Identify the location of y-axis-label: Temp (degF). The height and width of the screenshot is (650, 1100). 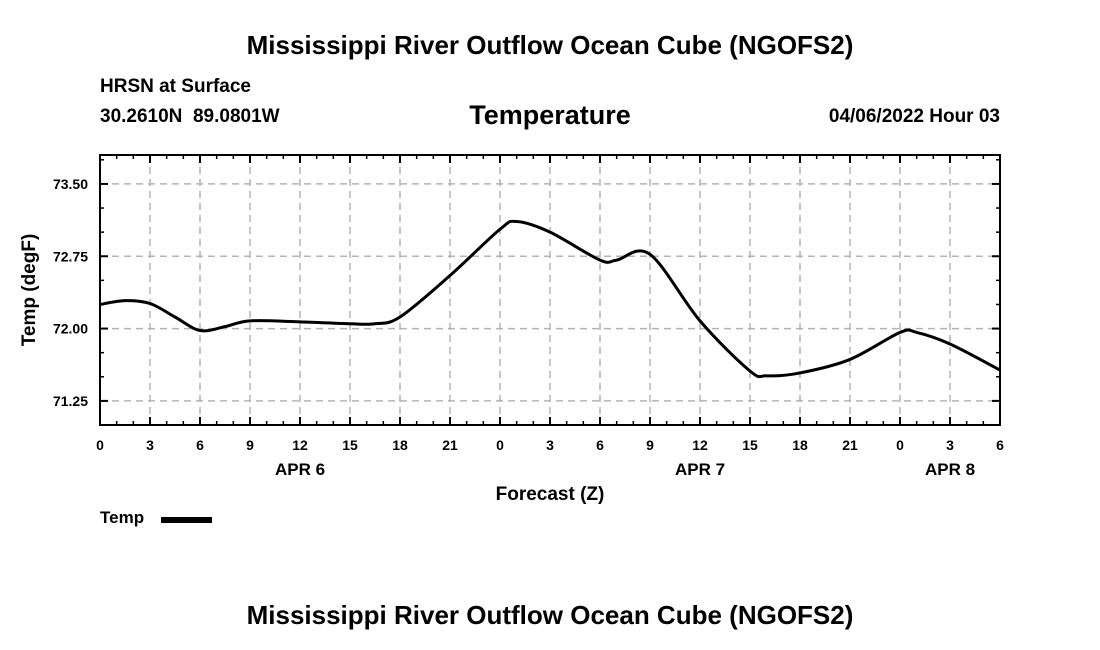
(29, 290).